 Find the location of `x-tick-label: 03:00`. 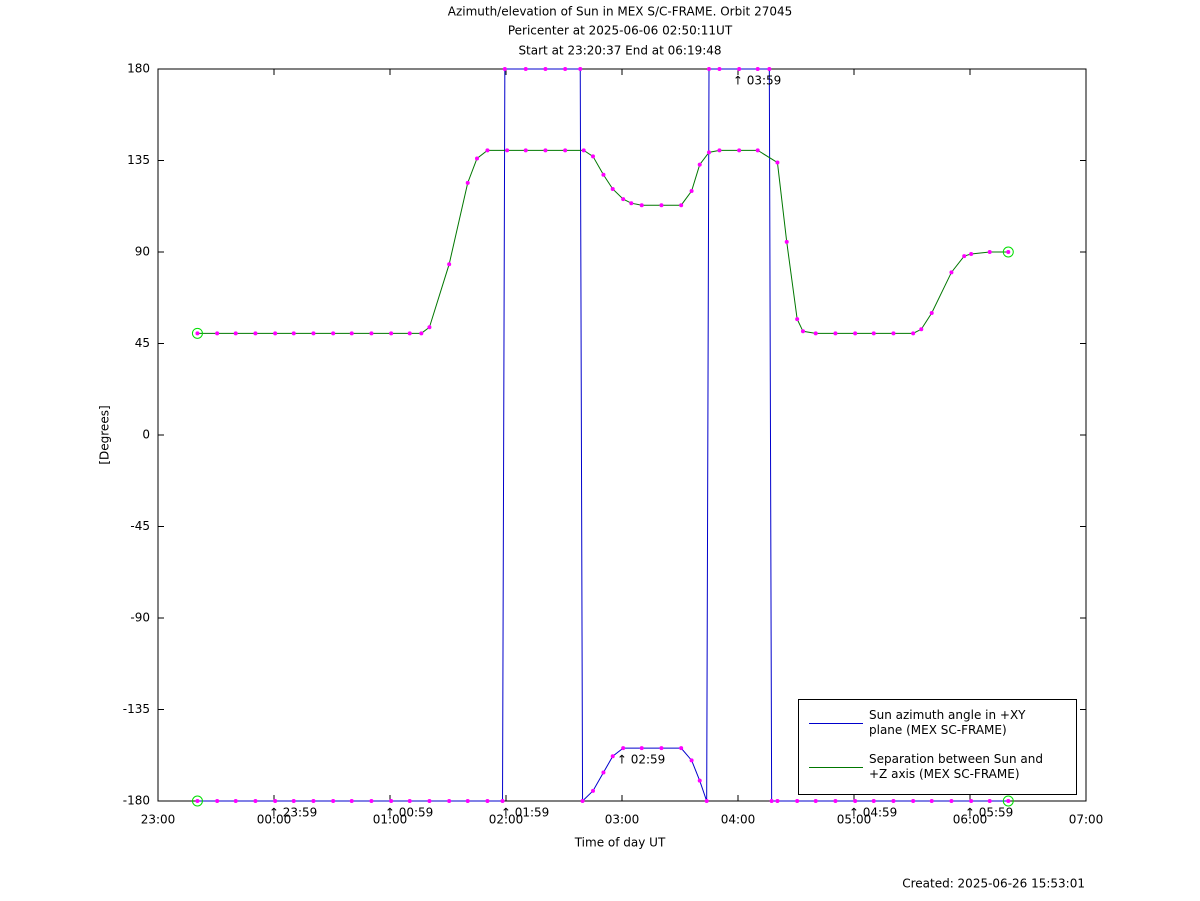

x-tick-label: 03:00 is located at coordinates (622, 820).